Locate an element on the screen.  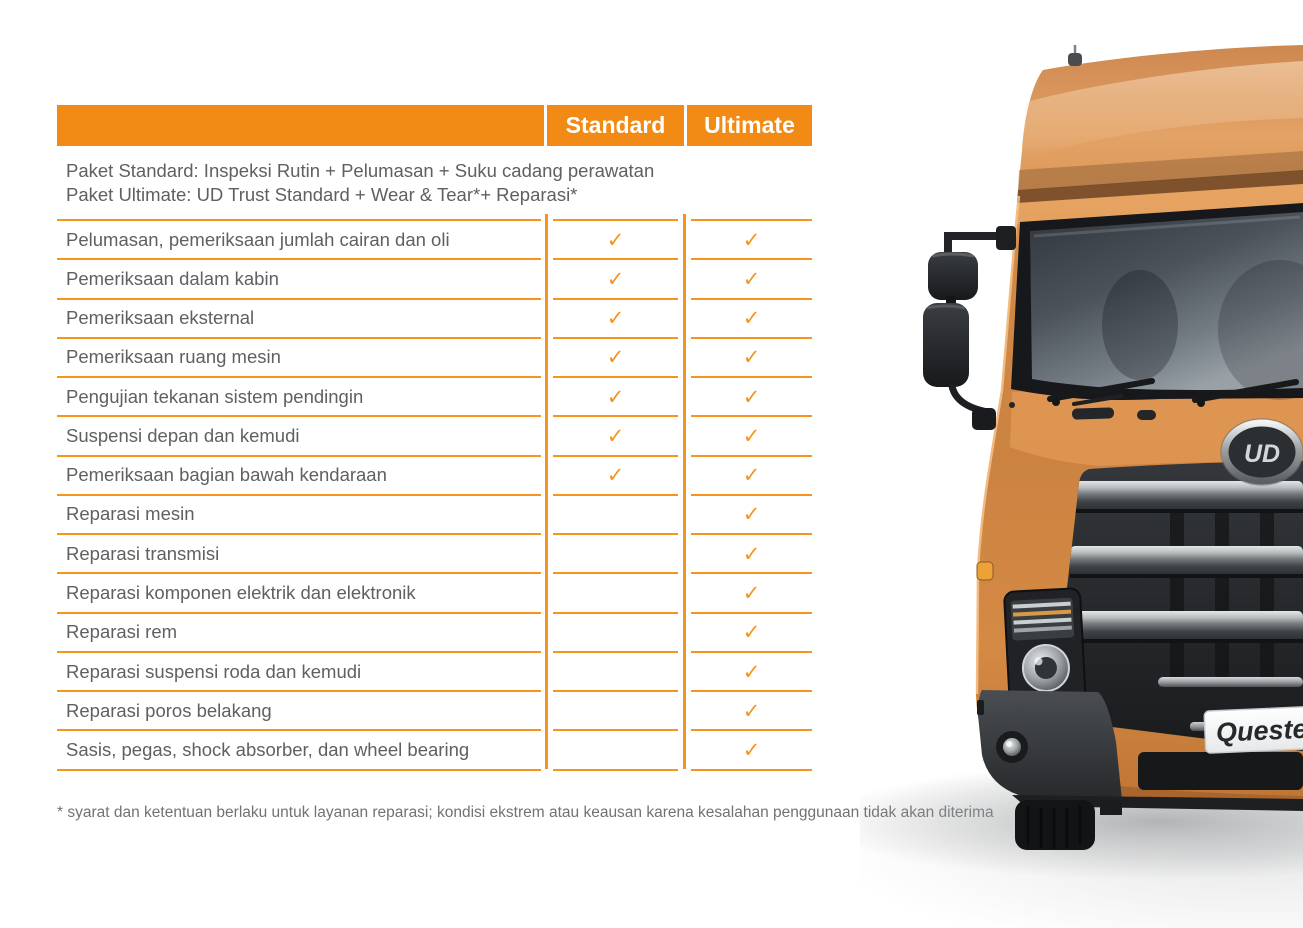
row-label is located at coordinates (299, 769).